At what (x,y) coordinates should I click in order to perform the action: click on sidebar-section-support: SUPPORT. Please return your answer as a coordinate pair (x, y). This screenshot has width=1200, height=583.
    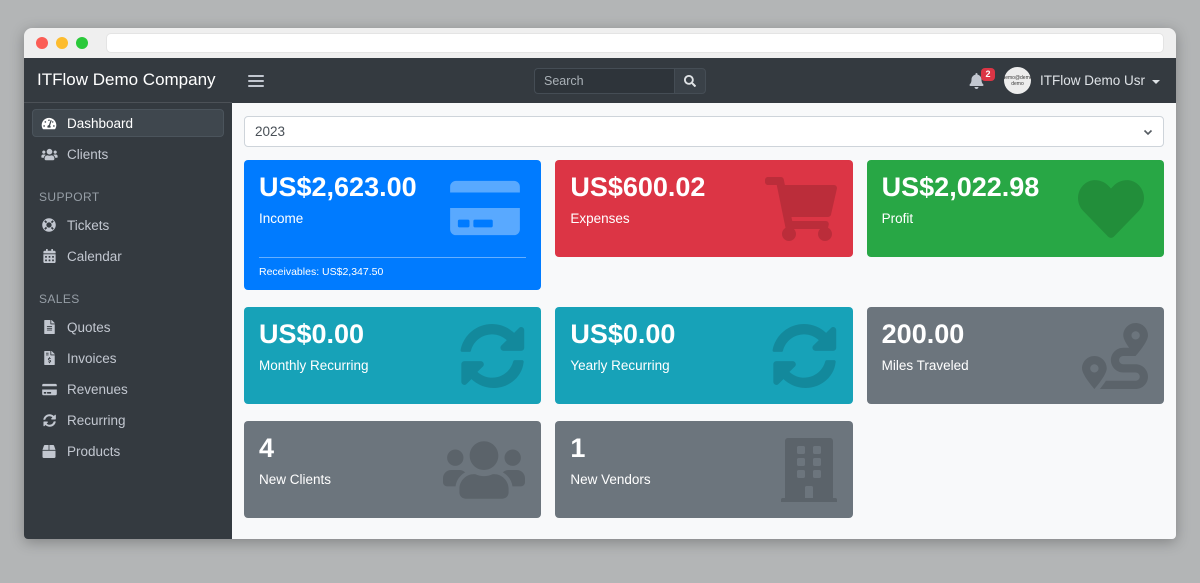
    Looking at the image, I should click on (69, 197).